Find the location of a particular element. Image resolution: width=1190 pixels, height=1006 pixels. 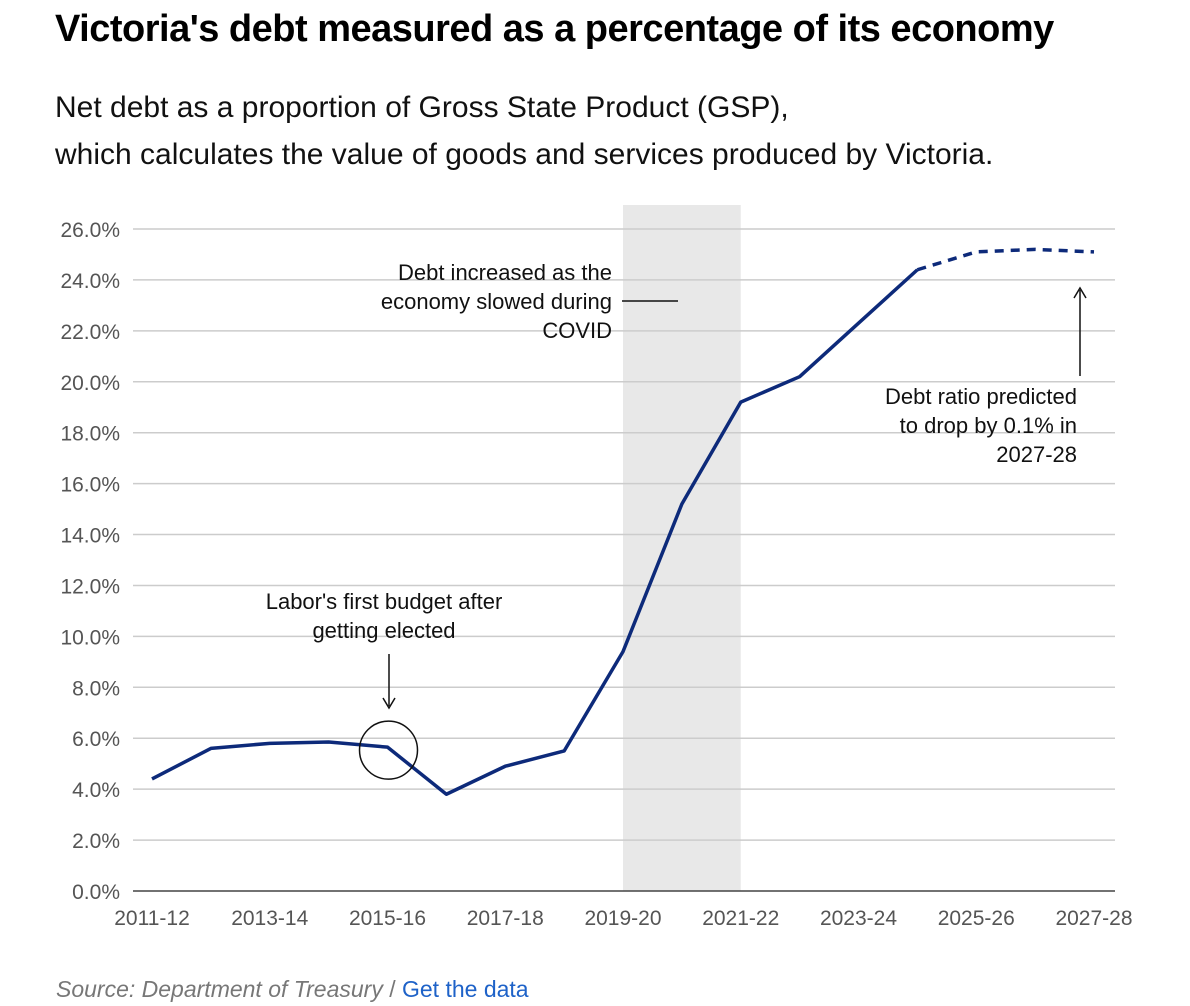

y-tick-label: 6.0% is located at coordinates (96, 739).